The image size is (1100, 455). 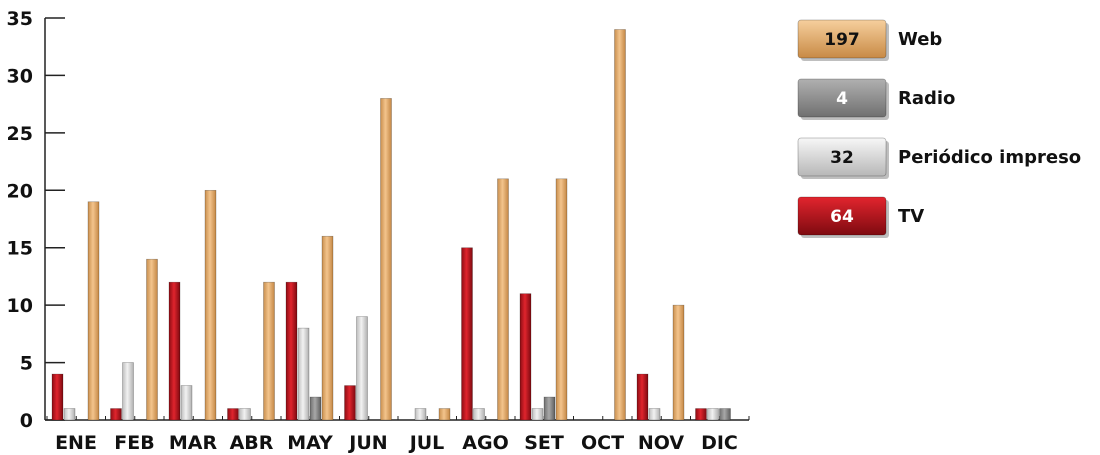 What do you see at coordinates (116, 414) in the screenshot?
I see `bar-tv-feb` at bounding box center [116, 414].